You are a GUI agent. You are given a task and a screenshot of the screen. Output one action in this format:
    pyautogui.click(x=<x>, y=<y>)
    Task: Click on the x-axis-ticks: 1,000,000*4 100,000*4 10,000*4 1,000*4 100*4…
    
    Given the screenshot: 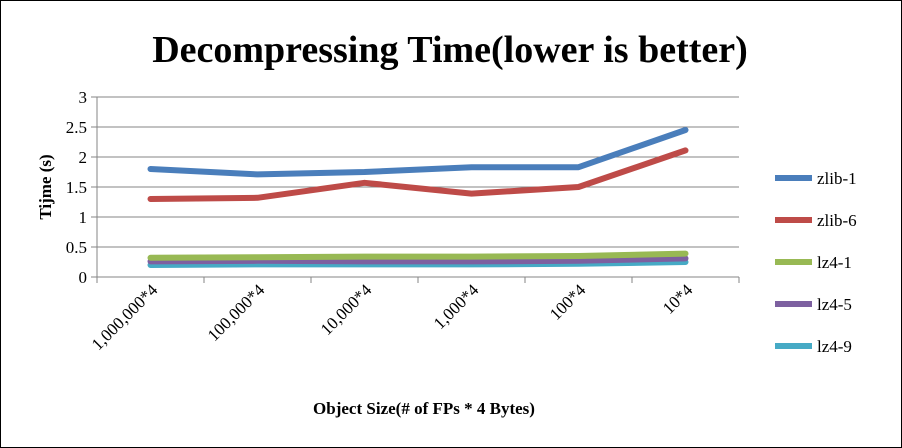 What is the action you would take?
    pyautogui.click(x=392, y=317)
    